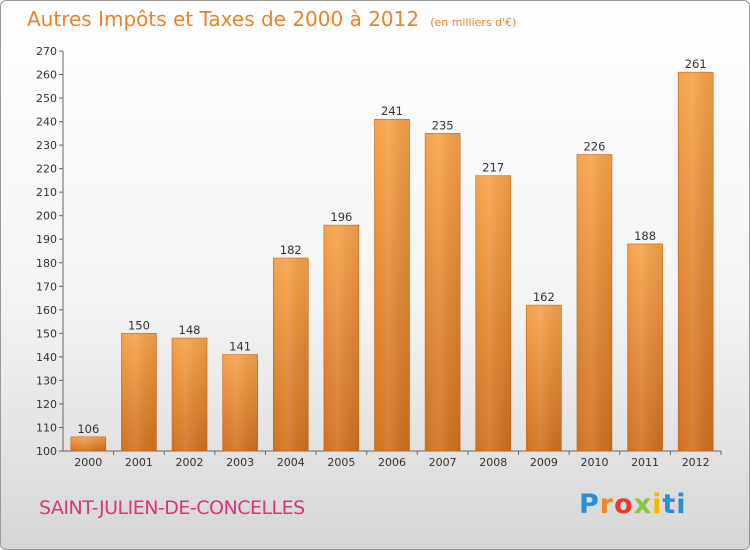  What do you see at coordinates (594, 462) in the screenshot?
I see `x-tick-label: 2010` at bounding box center [594, 462].